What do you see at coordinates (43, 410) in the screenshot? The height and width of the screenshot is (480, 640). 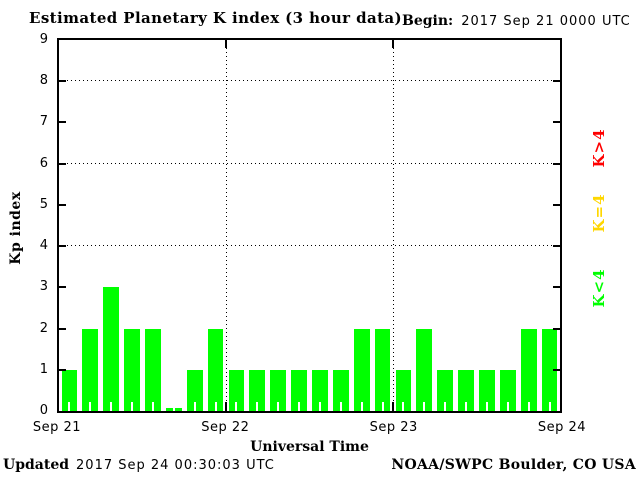 I see `y-tick-label-0: 0` at bounding box center [43, 410].